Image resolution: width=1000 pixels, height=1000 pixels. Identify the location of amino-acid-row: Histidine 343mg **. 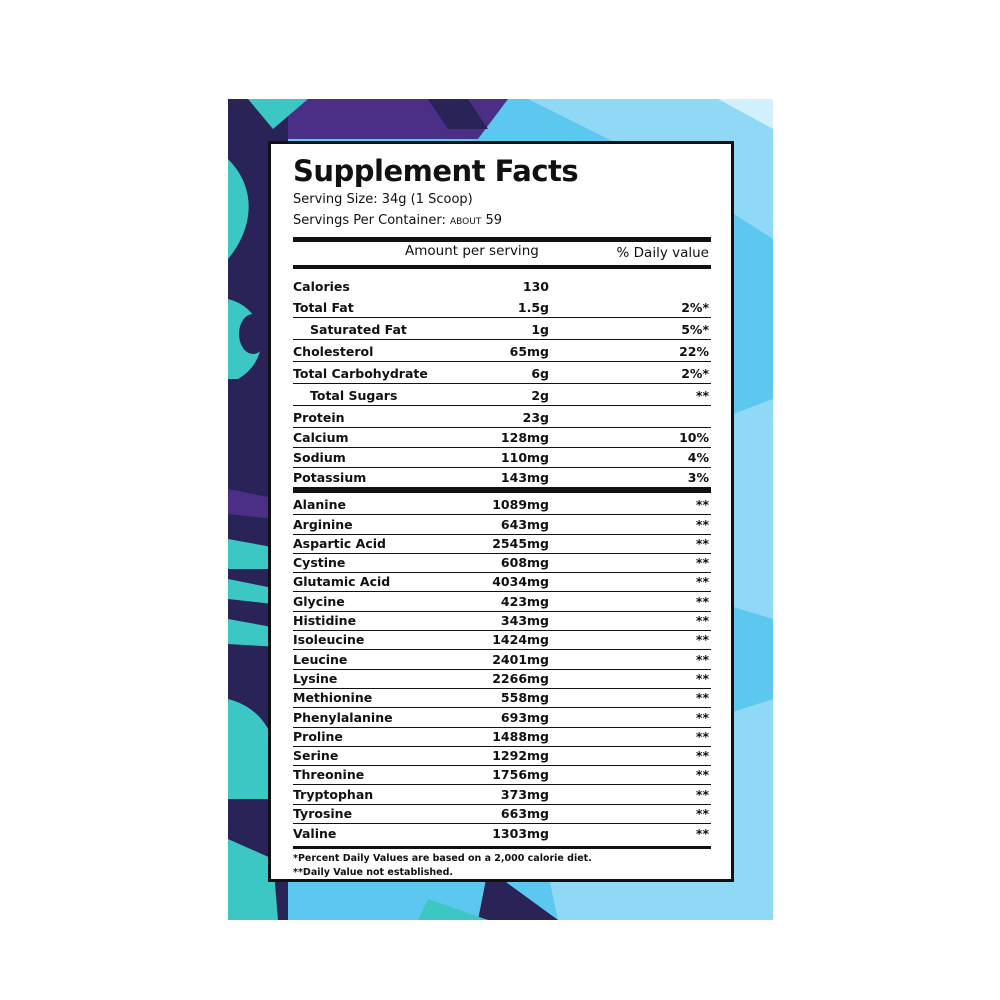
(502, 622).